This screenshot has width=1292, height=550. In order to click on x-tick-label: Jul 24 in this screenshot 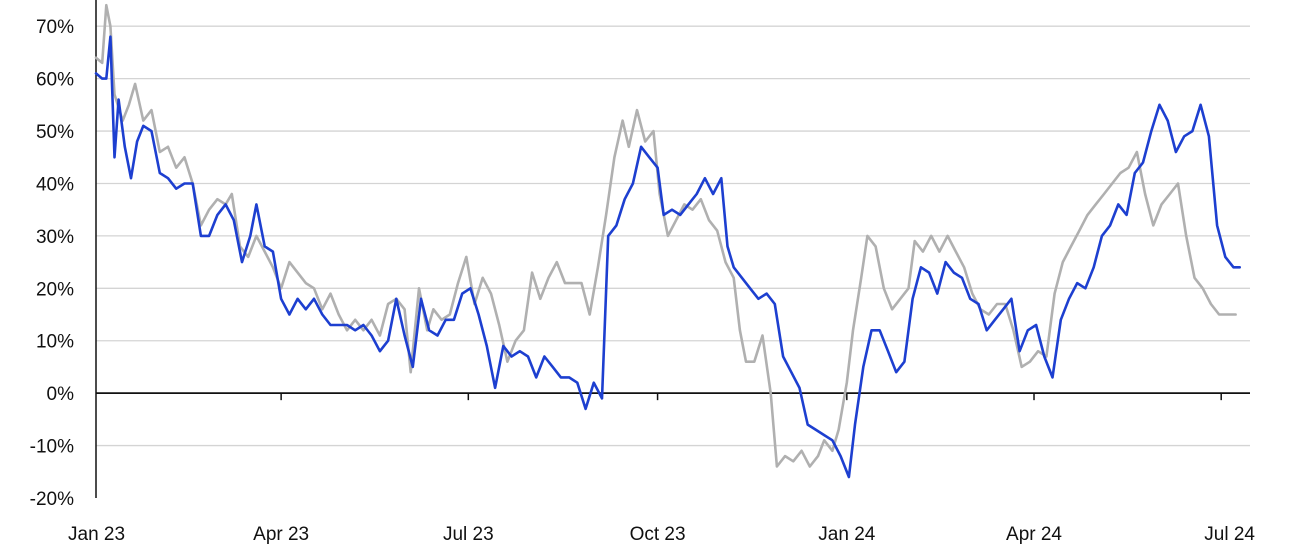, I will do `click(1229, 534)`.